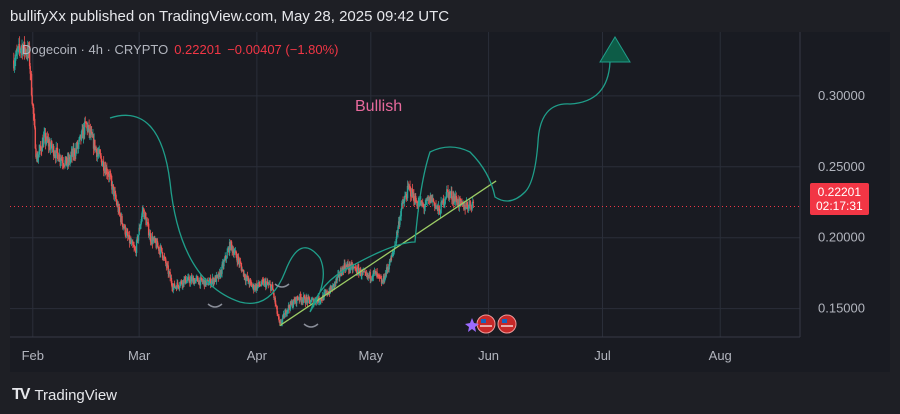 The width and height of the screenshot is (900, 414). What do you see at coordinates (472, 325) in the screenshot?
I see `event-star-icon` at bounding box center [472, 325].